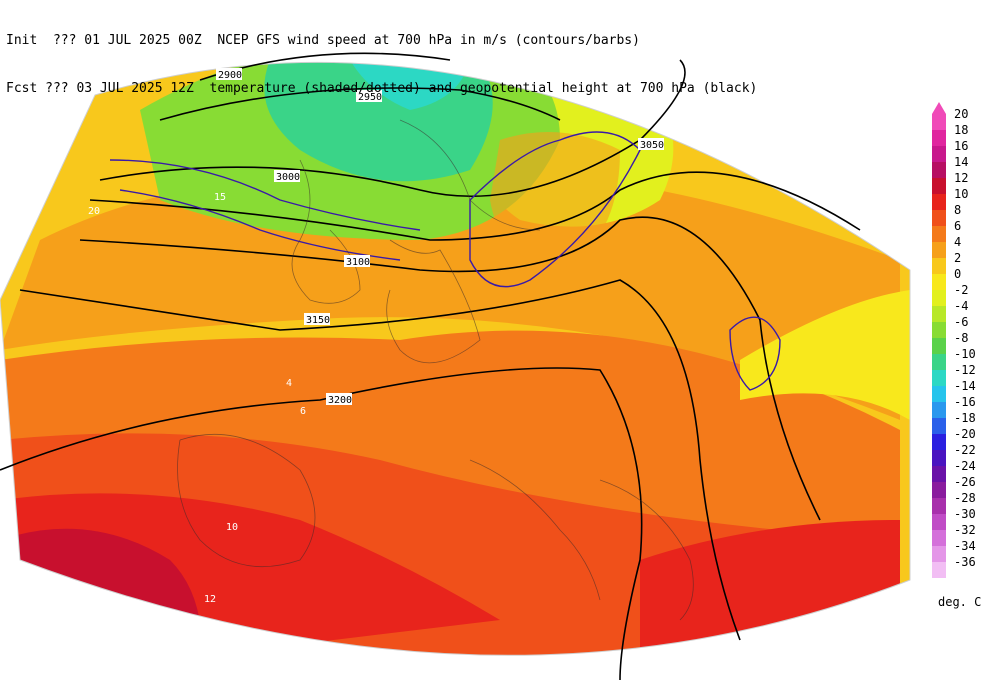 Image resolution: width=1000 pixels, height=680 pixels. Describe the element at coordinates (957, 210) in the screenshot. I see `legend-label: 8` at that location.